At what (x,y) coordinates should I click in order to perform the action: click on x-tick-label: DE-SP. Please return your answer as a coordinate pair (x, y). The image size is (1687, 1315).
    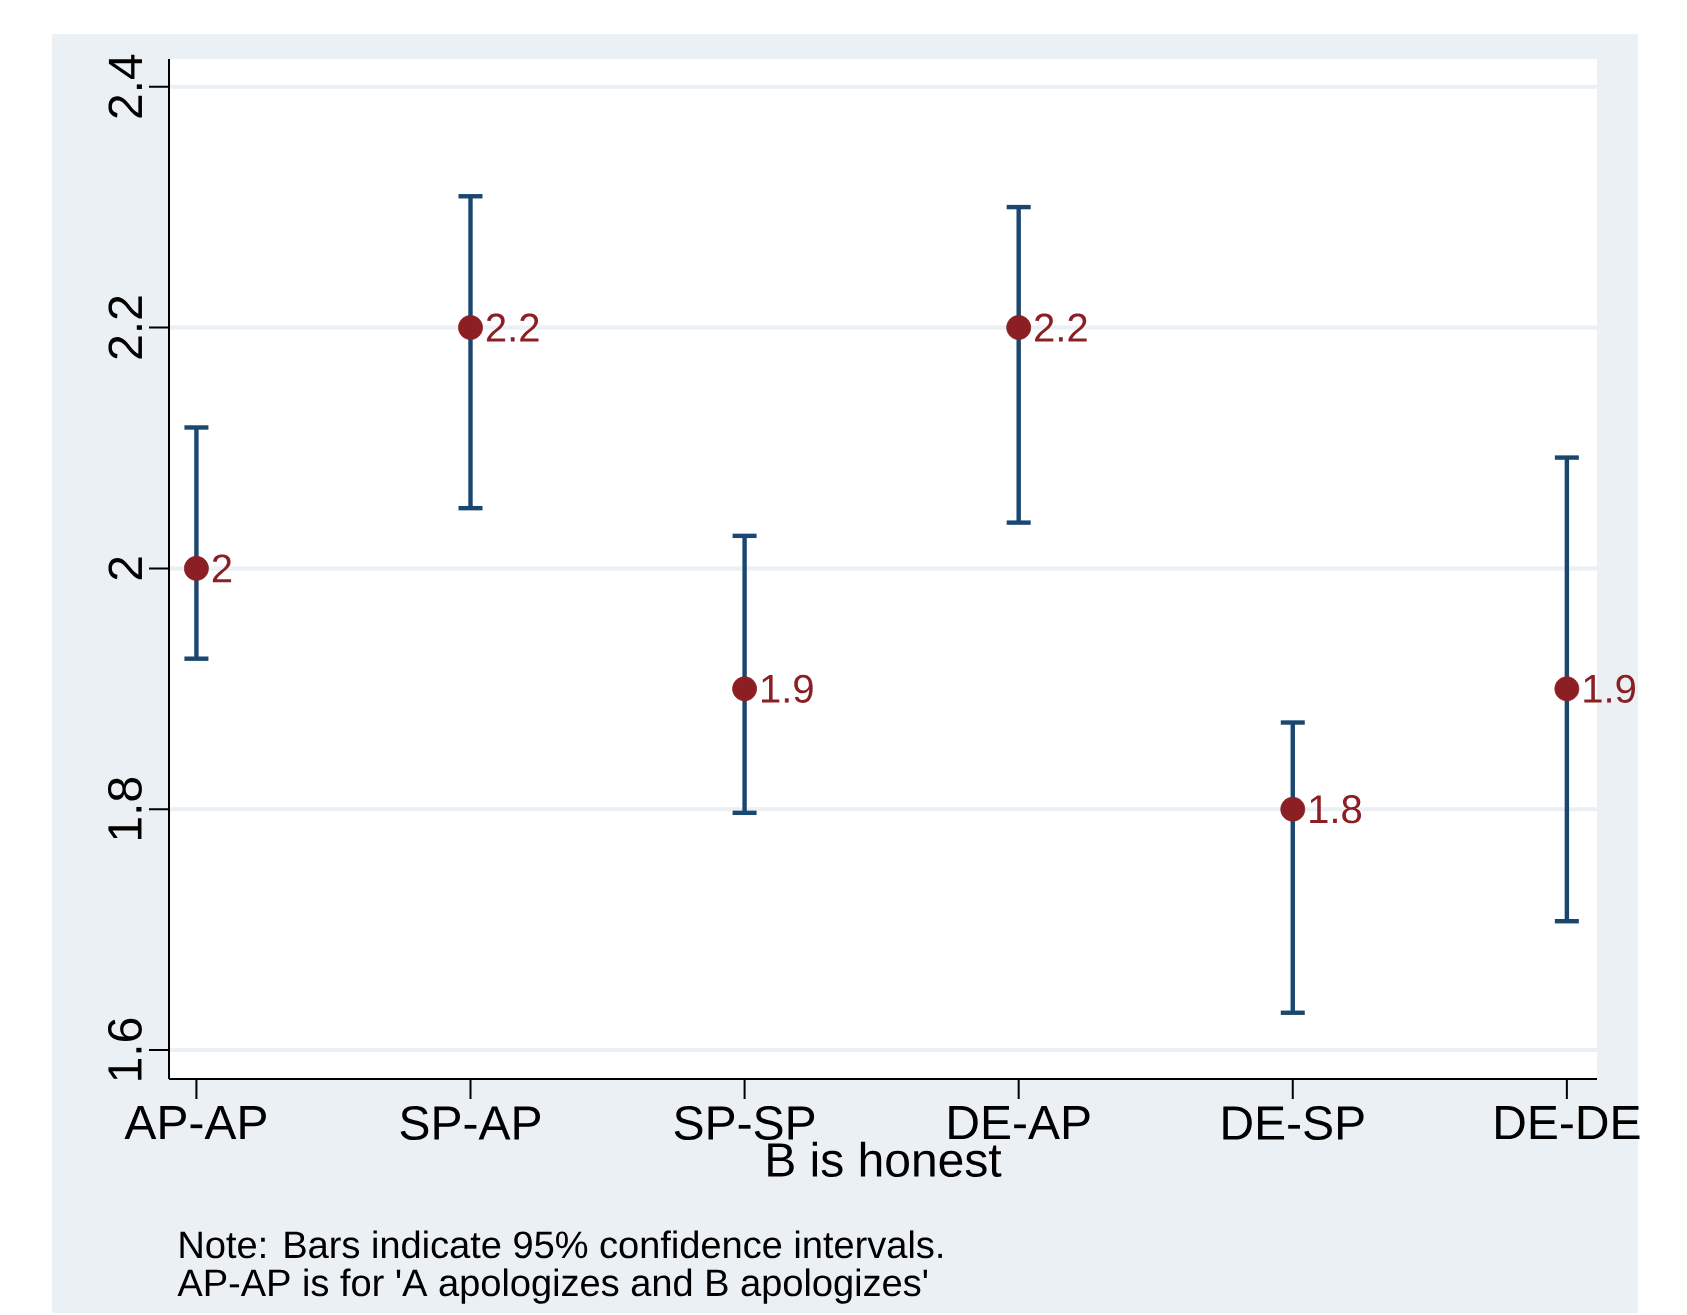
    Looking at the image, I should click on (1293, 1123).